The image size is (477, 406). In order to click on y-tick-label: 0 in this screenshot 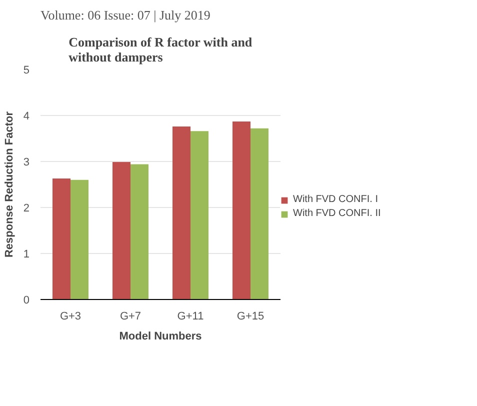, I will do `click(26, 300)`.